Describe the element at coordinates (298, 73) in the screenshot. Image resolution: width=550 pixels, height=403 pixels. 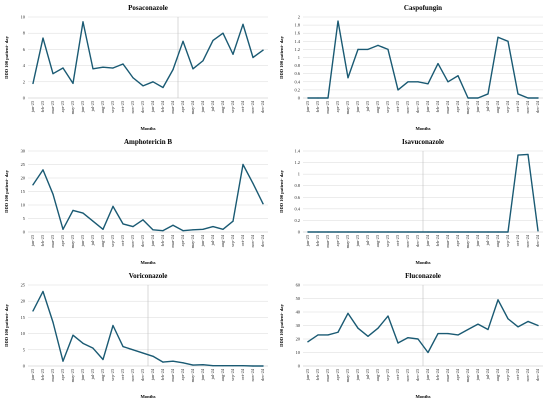
I see `y-tick-label: 0.6` at that location.